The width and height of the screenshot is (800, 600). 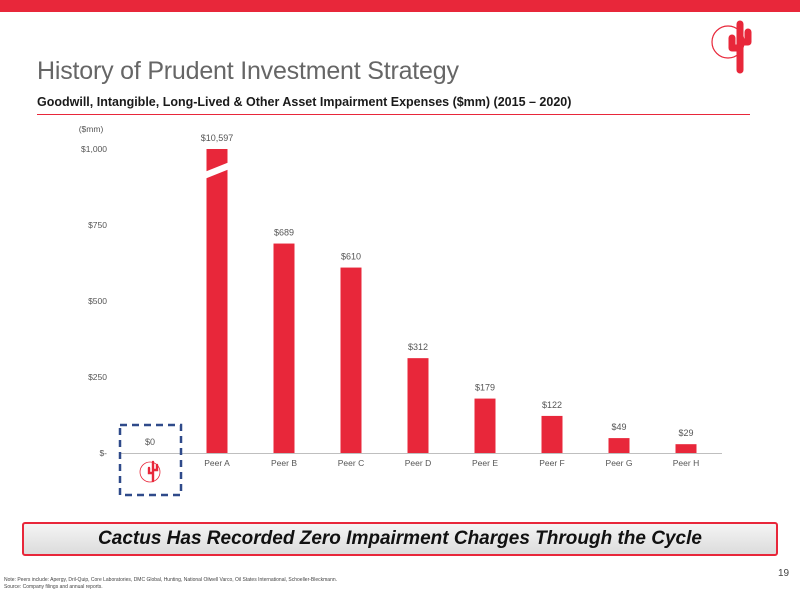 I want to click on y-tick-label: $250, so click(x=97, y=377).